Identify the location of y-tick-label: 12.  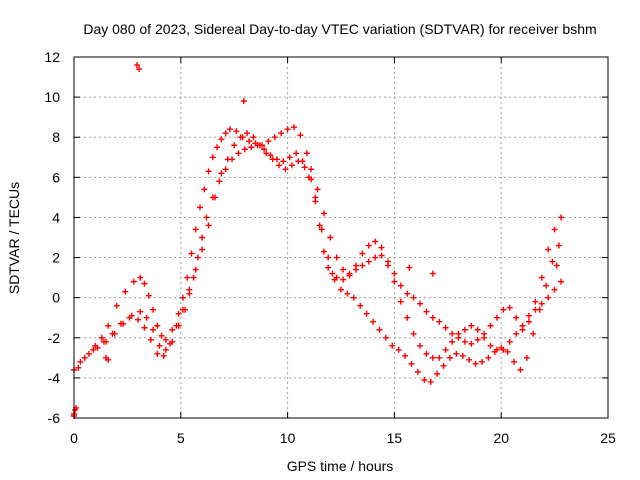
(52, 57).